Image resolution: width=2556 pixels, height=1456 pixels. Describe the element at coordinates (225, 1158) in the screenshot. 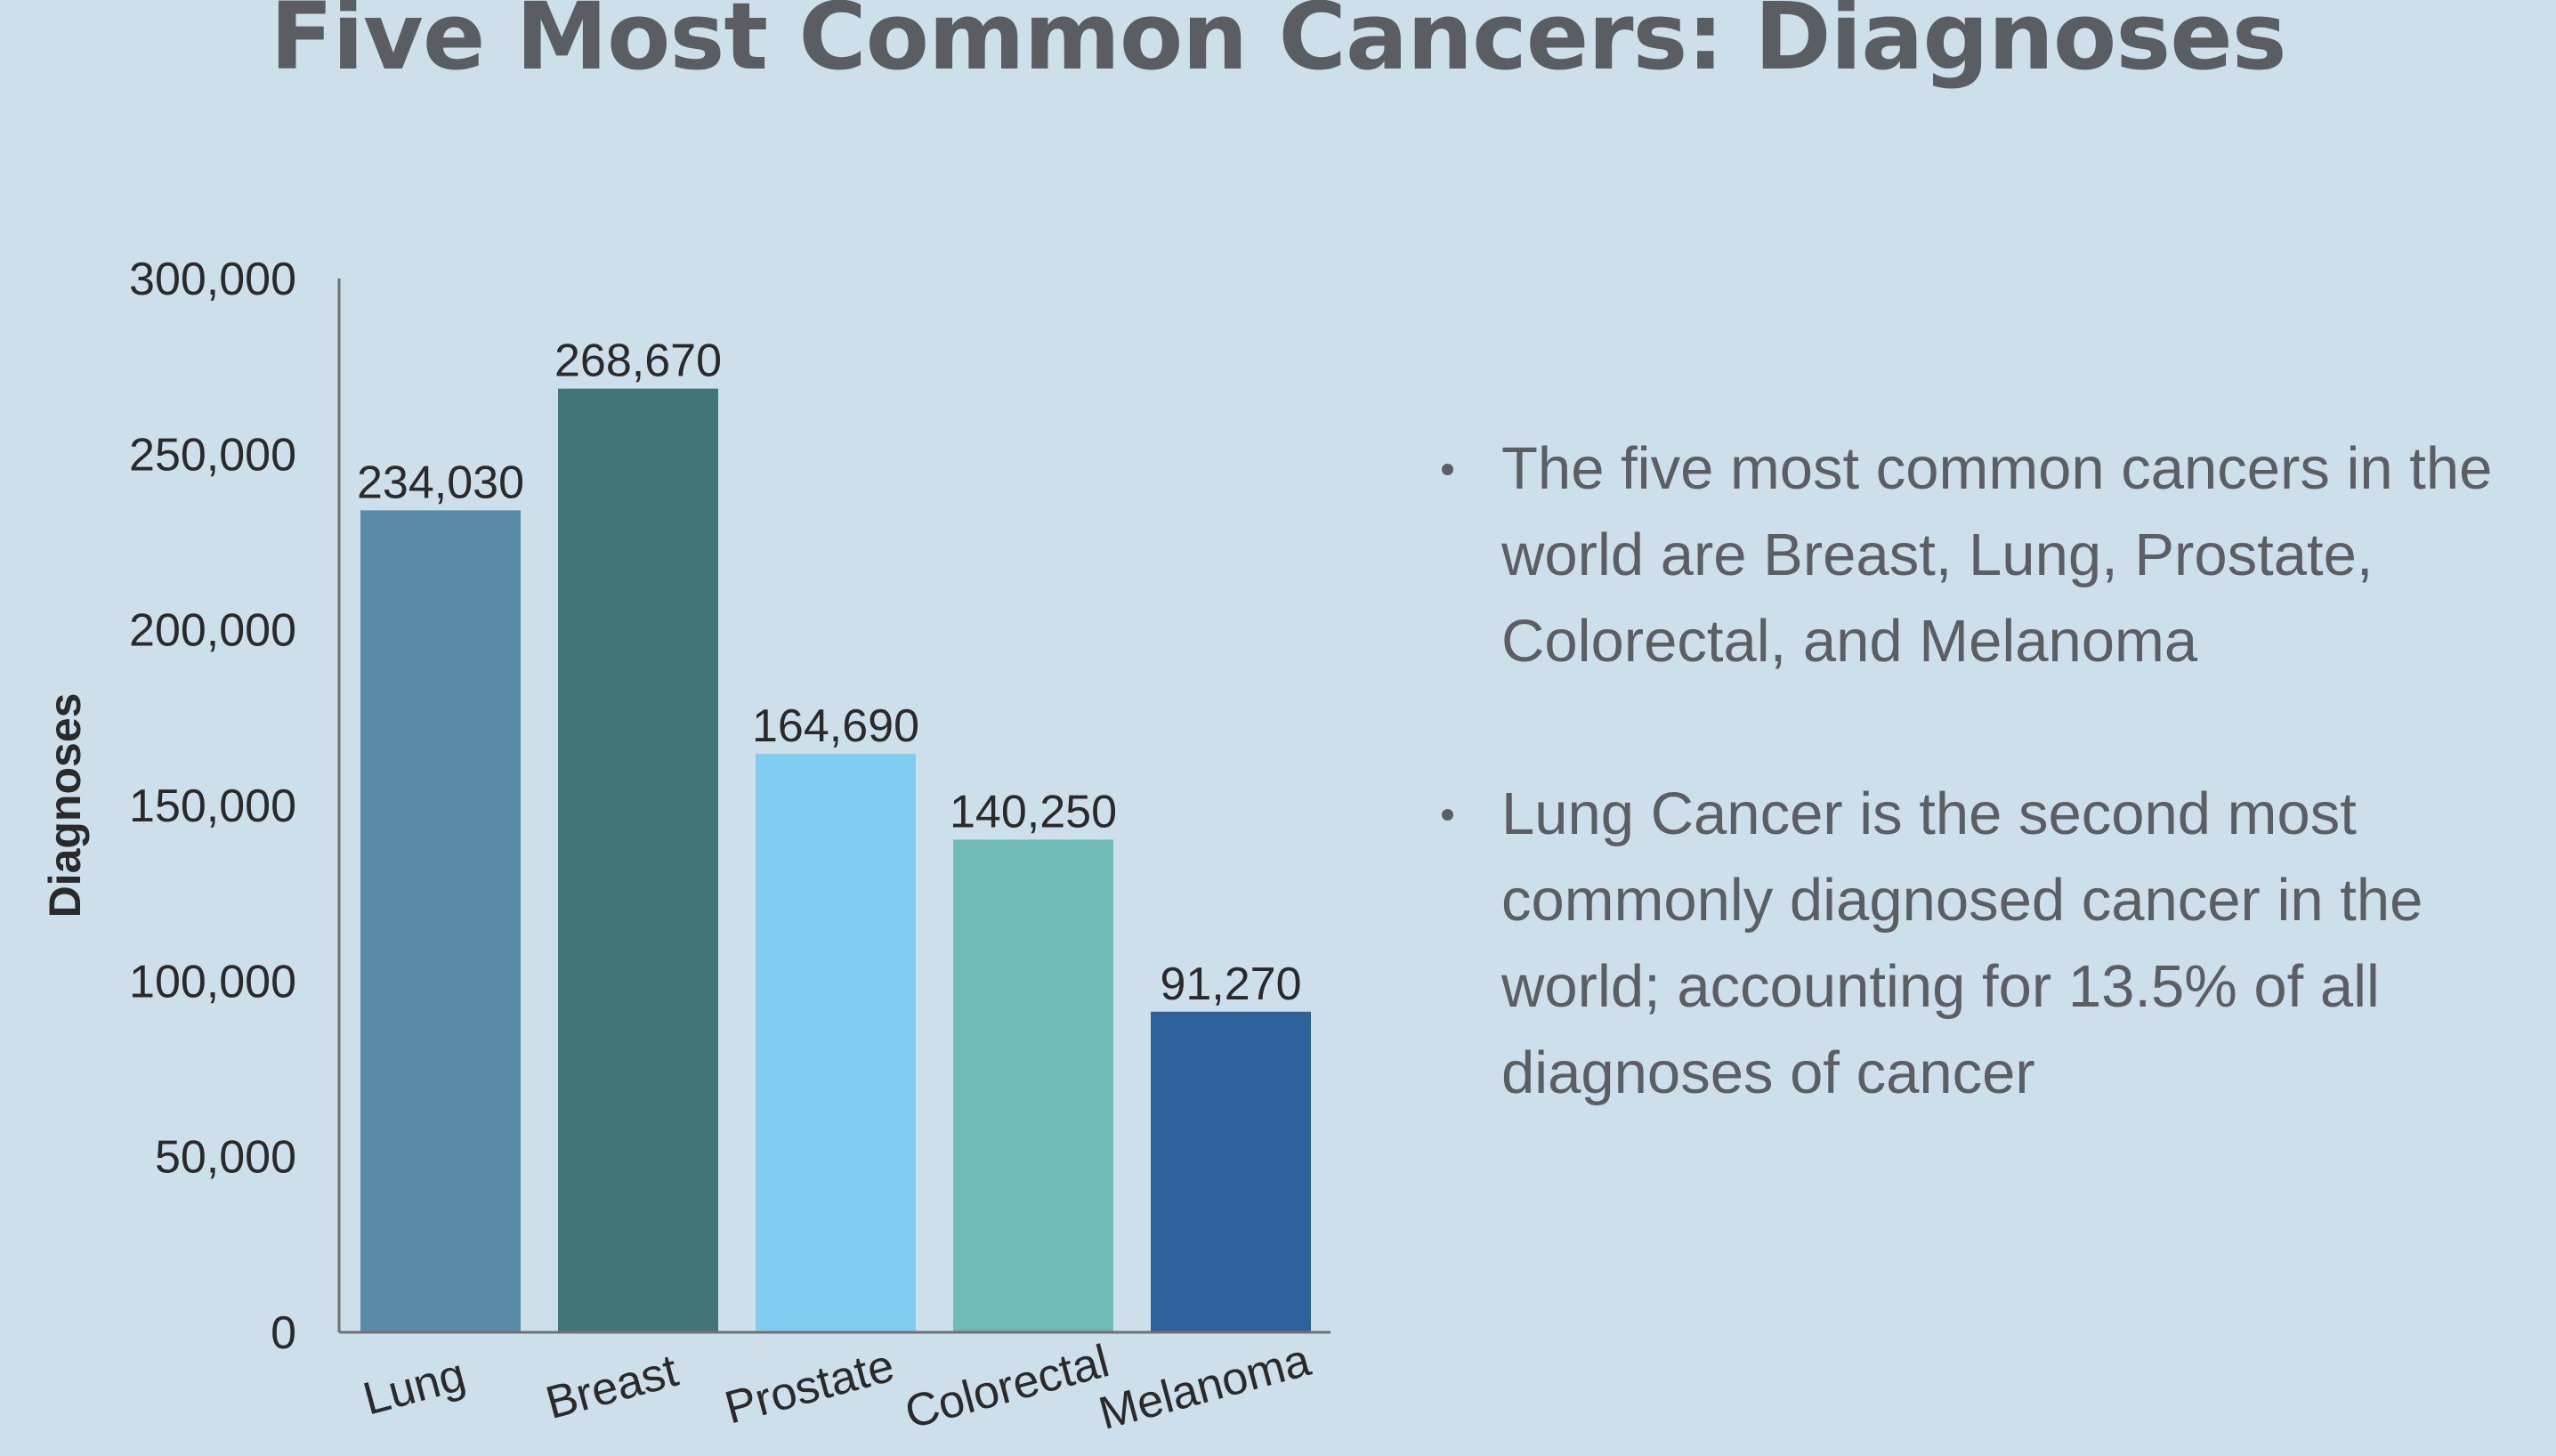

I see `y-tick-label: 50,000` at that location.